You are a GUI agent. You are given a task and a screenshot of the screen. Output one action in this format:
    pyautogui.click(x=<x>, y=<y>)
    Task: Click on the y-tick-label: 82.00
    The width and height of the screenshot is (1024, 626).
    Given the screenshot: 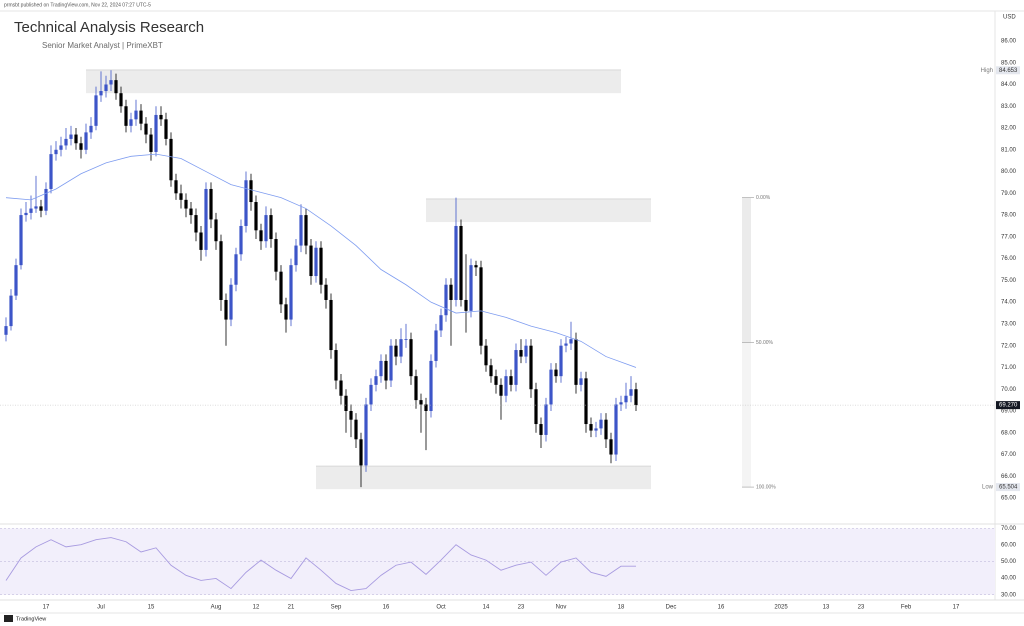 What is the action you would take?
    pyautogui.click(x=1009, y=129)
    